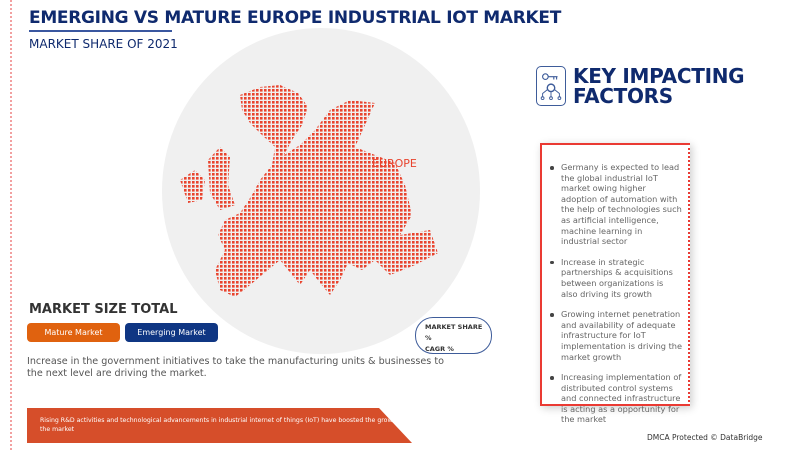 The width and height of the screenshot is (800, 450). What do you see at coordinates (551, 86) in the screenshot?
I see `key-gear-network-icon` at bounding box center [551, 86].